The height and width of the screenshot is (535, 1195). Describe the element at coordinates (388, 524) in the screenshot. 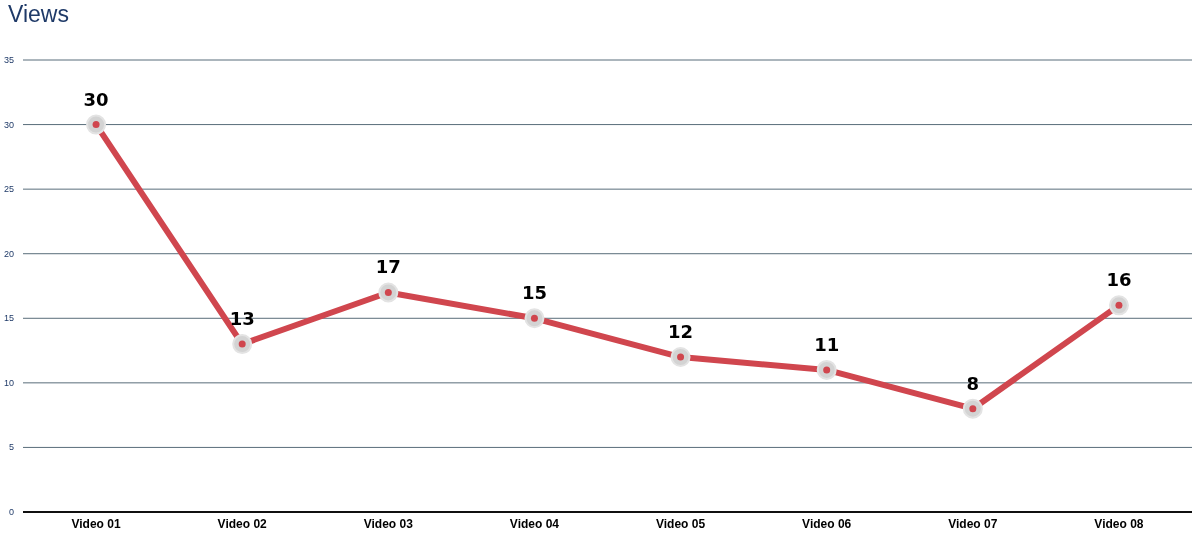

I see `x-tick-label: Video 03` at that location.